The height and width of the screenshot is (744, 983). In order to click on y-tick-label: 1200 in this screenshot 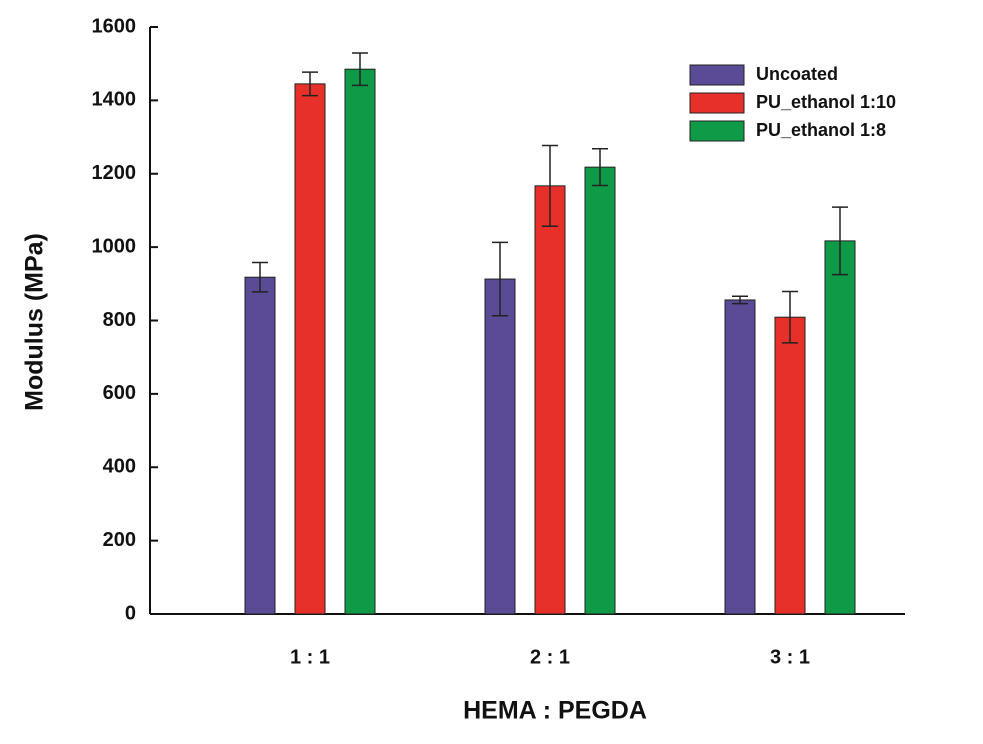, I will do `click(114, 173)`.